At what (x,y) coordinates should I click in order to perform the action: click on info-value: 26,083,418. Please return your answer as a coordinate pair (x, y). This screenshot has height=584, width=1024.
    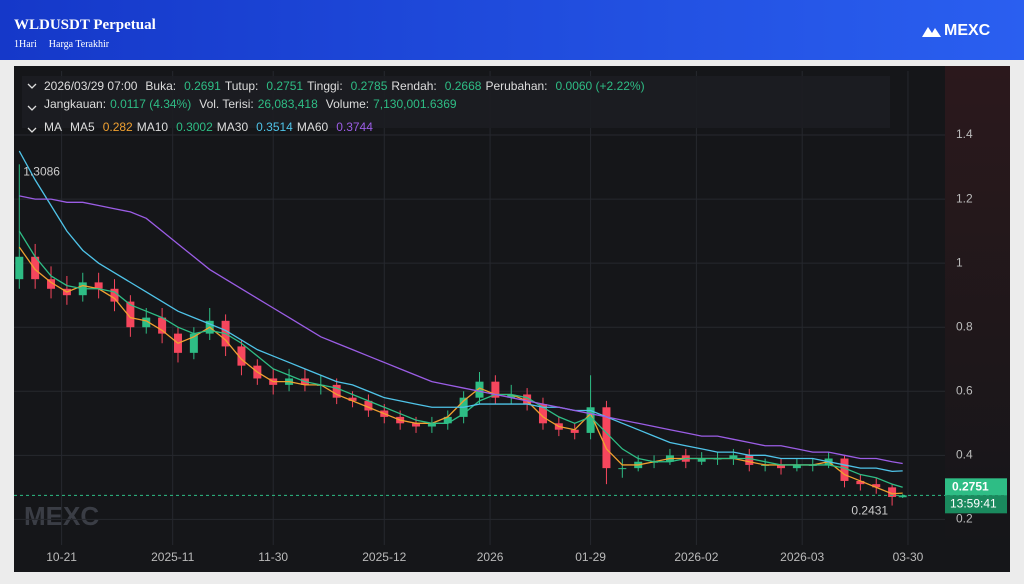
    Looking at the image, I should click on (288, 104).